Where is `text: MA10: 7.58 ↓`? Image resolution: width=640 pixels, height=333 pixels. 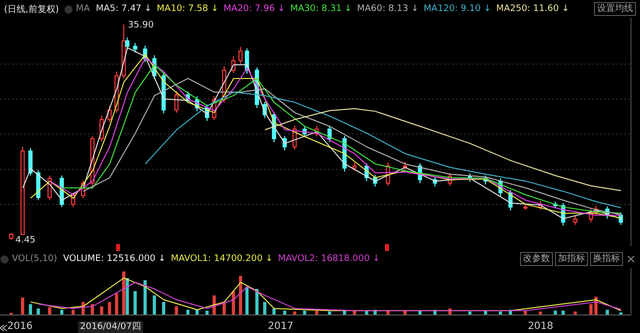
text: MA10: 7.58 ↓ is located at coordinates (187, 9).